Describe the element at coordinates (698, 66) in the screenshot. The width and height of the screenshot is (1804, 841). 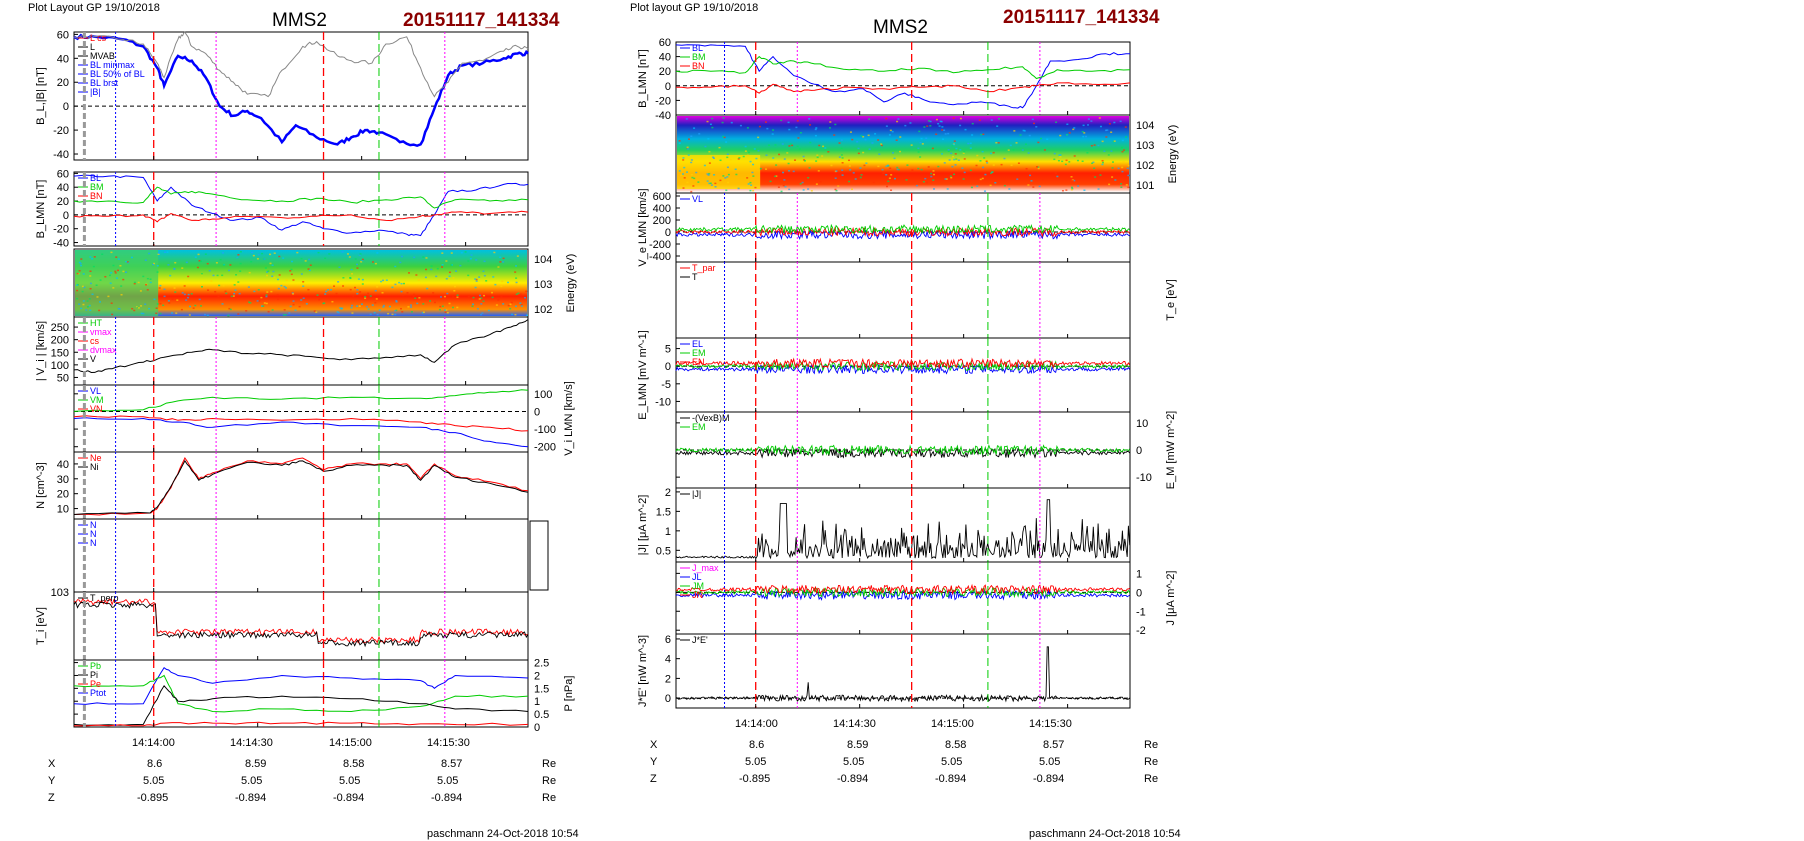
I see `legend-label: BN` at that location.